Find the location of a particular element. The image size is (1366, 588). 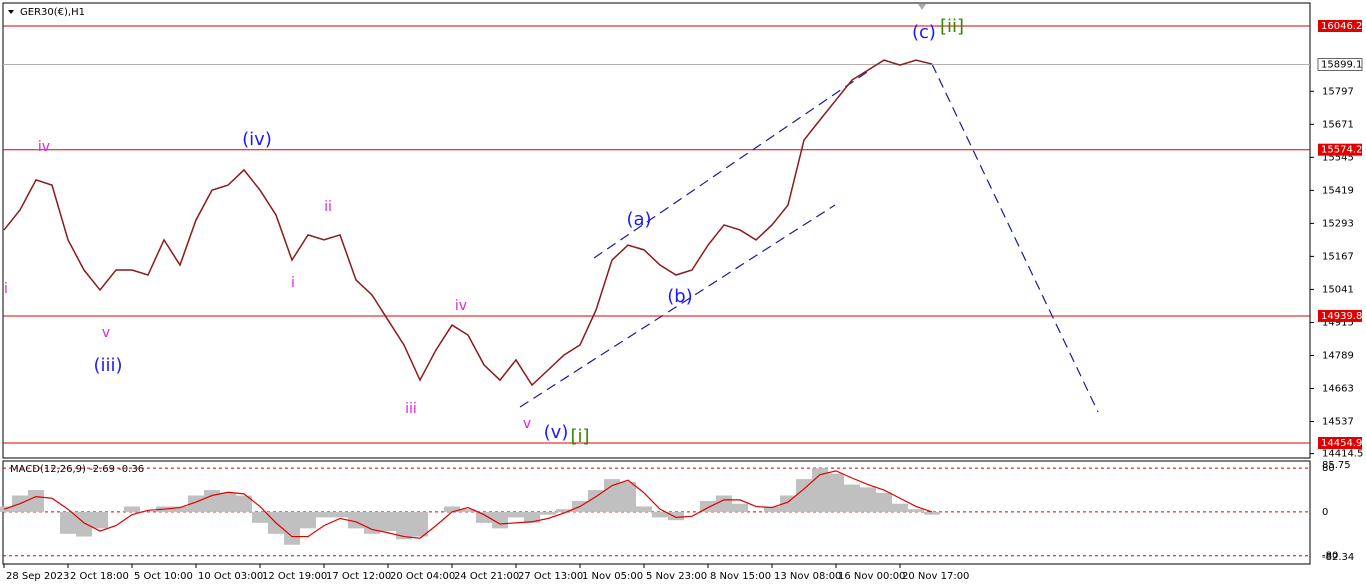

chart-title: GER30(€),H1 is located at coordinates (52, 12).